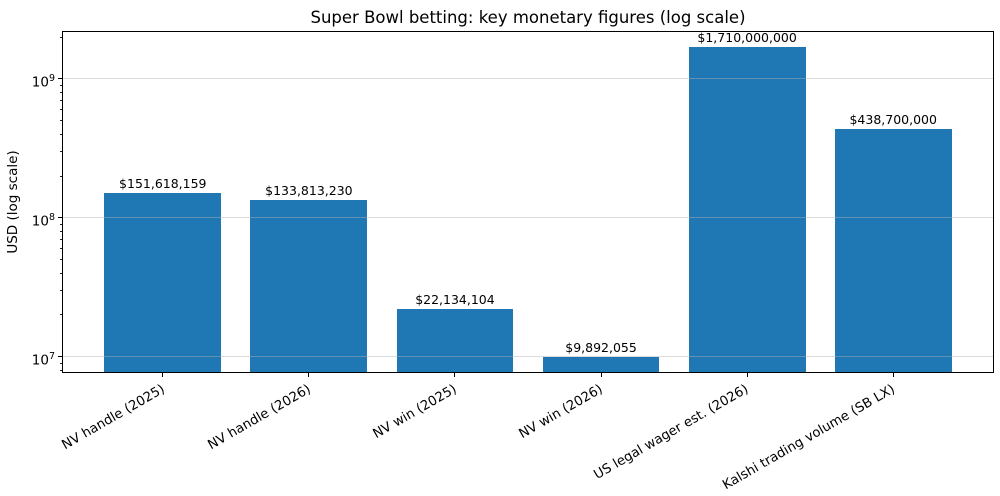  What do you see at coordinates (13, 202) in the screenshot?
I see `y-axis-label: USD (log scale)` at bounding box center [13, 202].